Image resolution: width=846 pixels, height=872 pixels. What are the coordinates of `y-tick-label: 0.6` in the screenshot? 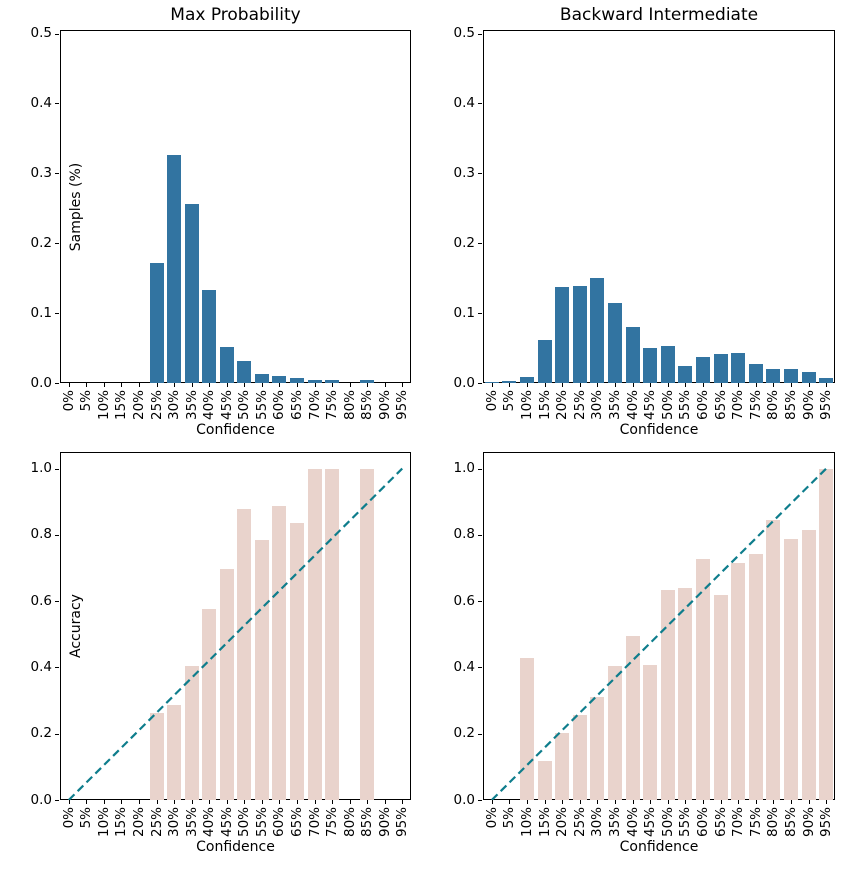 It's located at (464, 600).